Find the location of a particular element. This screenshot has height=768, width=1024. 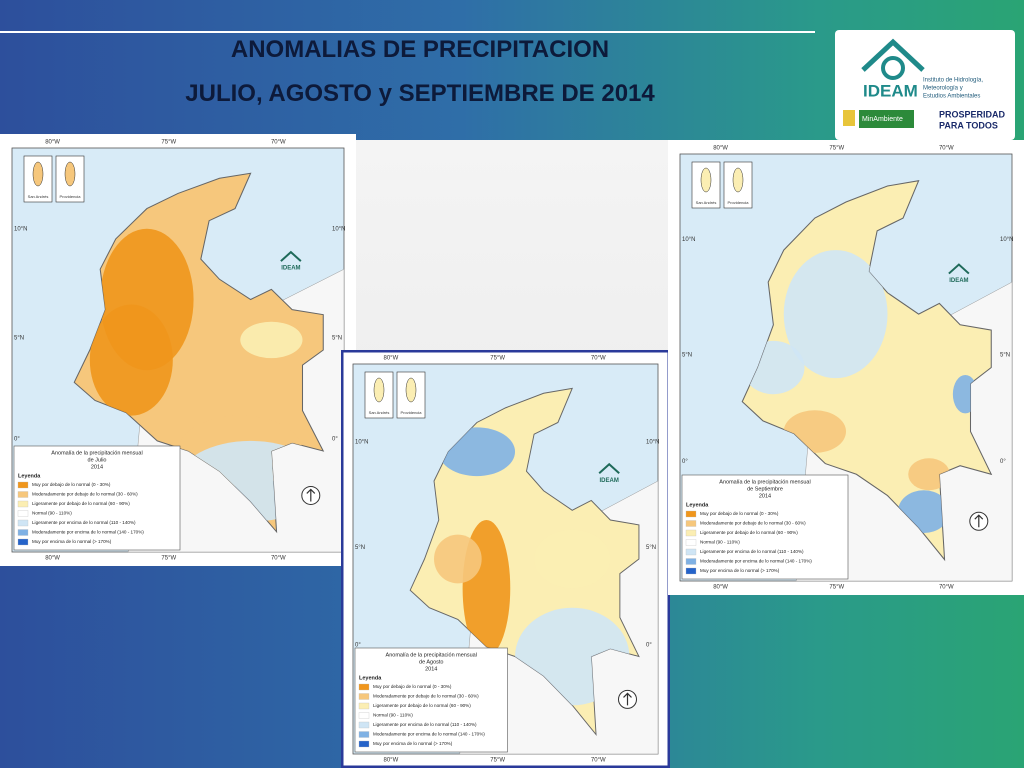

legend-title: de Agosto is located at coordinates (431, 662).